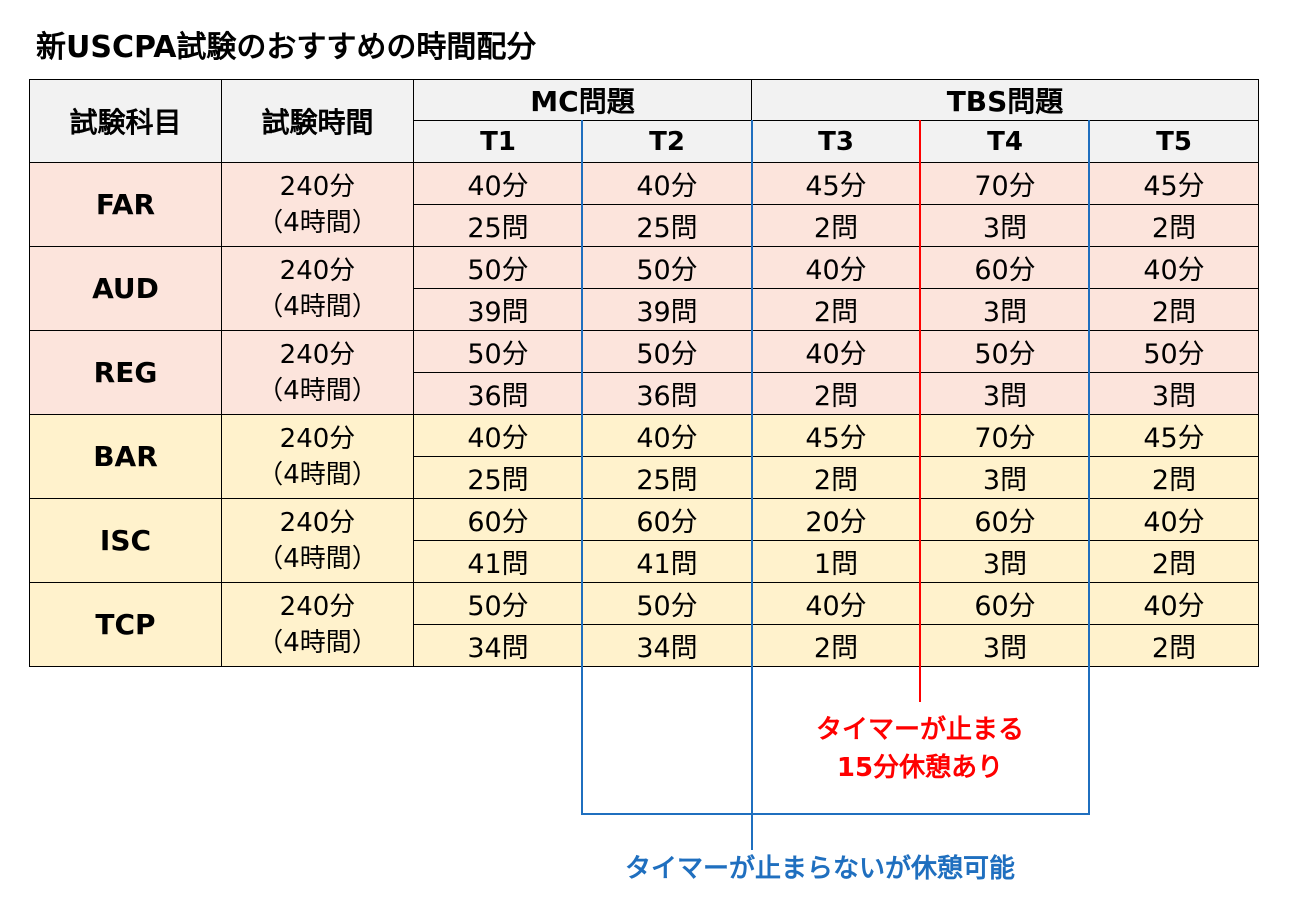 The width and height of the screenshot is (1296, 914). I want to click on testlet-questions-cell: 39問, so click(667, 309).